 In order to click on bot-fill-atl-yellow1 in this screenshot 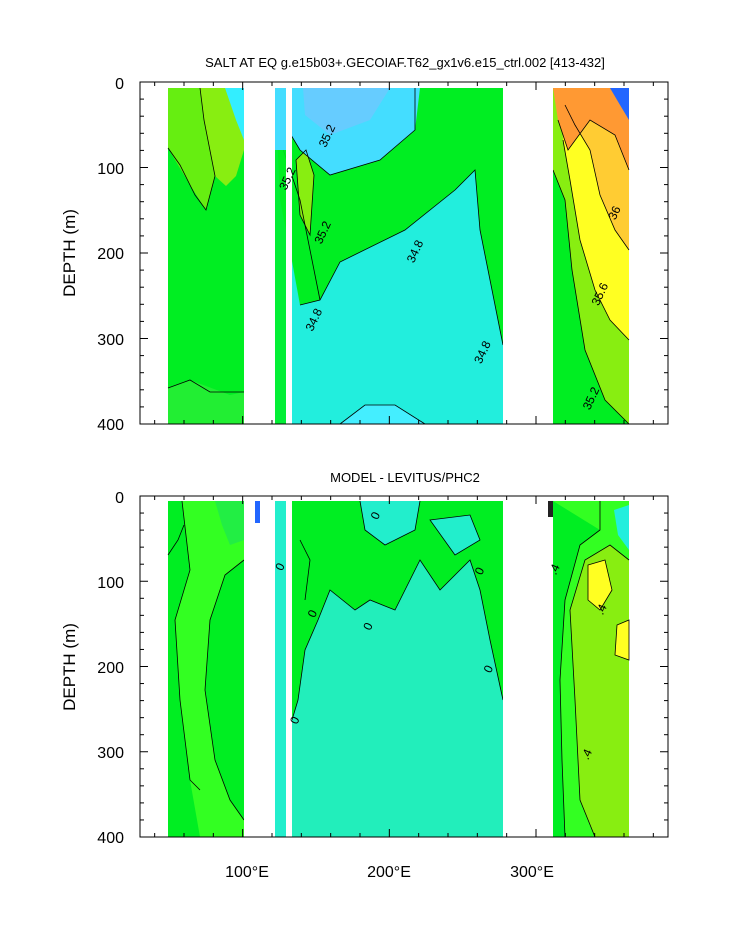, I will do `click(600, 585)`.